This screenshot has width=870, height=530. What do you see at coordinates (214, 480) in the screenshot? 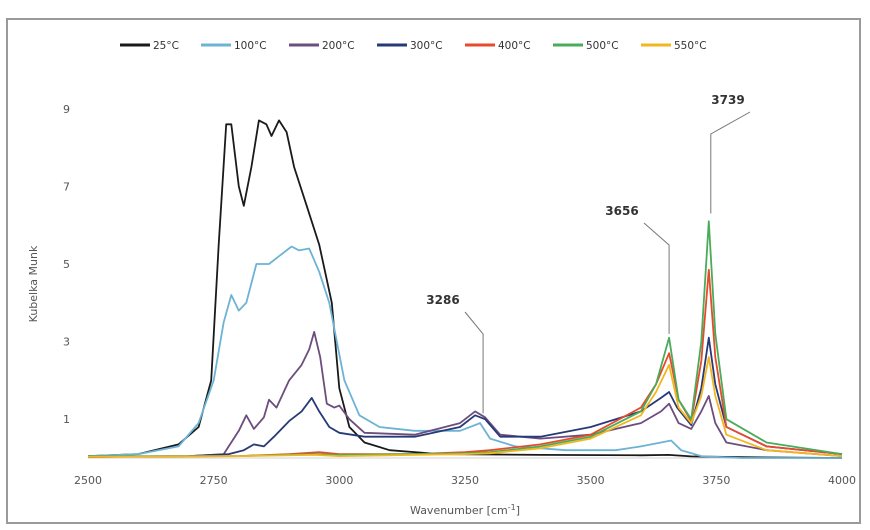
I see `x-tick-label: 2750` at bounding box center [214, 480].